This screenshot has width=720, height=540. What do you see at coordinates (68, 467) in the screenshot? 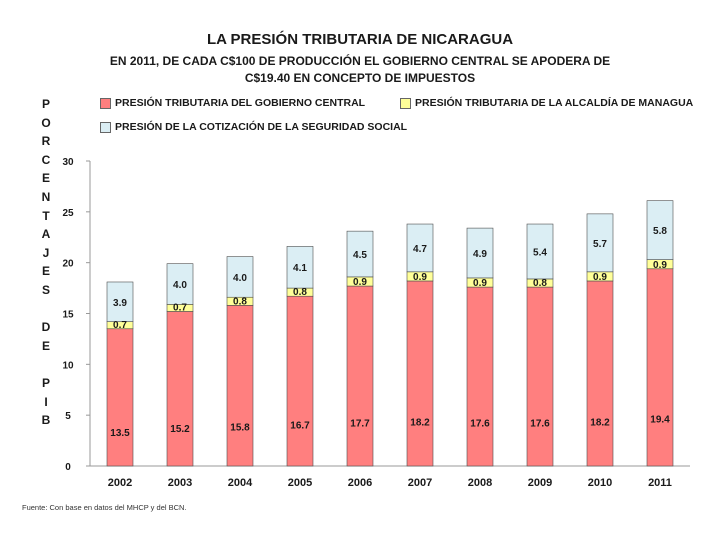
I see `y-tick-label-0: 0` at bounding box center [68, 467].